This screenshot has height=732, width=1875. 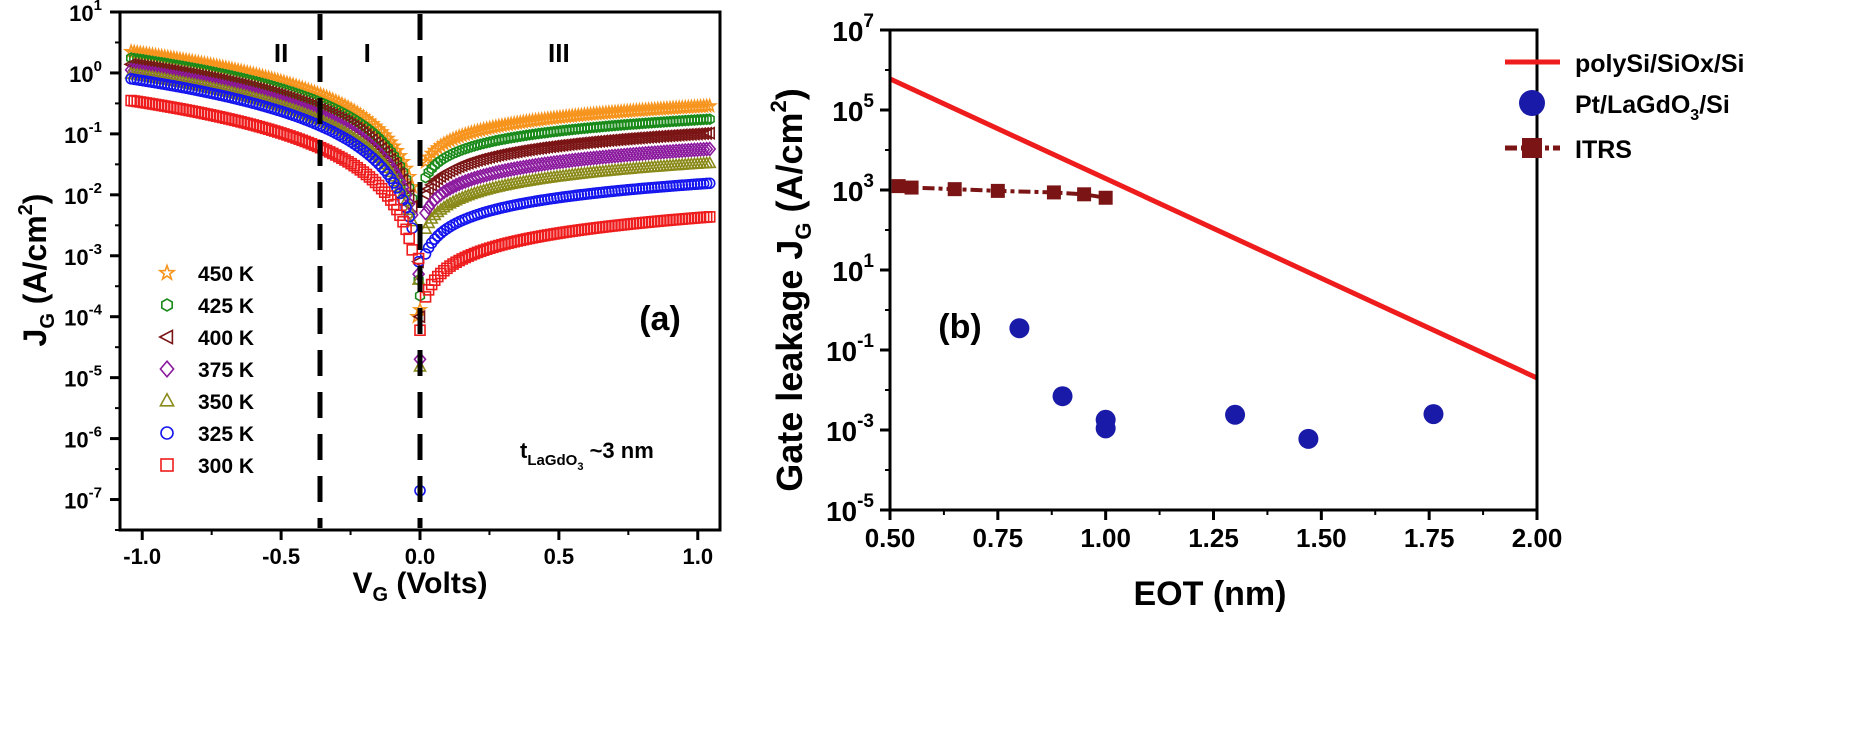 I want to click on series-polysi-line, so click(x=1213, y=228).